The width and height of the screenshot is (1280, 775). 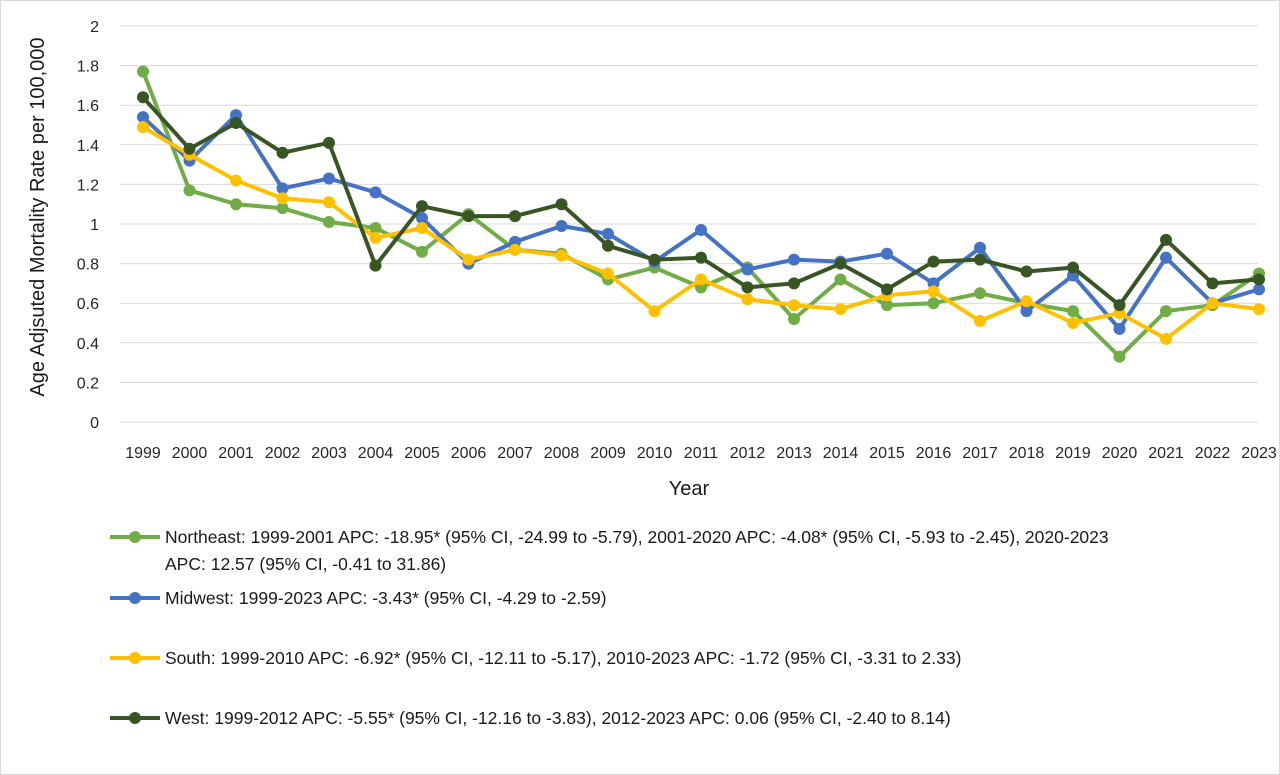 I want to click on y-tick-label: 2, so click(x=94, y=27).